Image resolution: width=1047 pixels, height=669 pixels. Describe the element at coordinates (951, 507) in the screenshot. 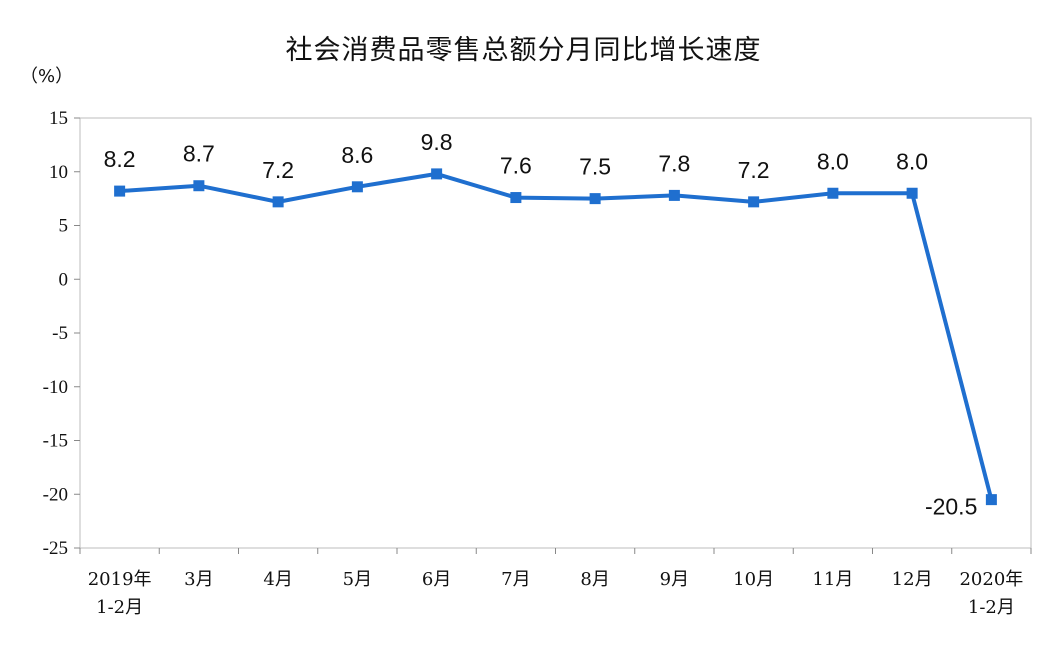

I see `data-label: -20.5` at that location.